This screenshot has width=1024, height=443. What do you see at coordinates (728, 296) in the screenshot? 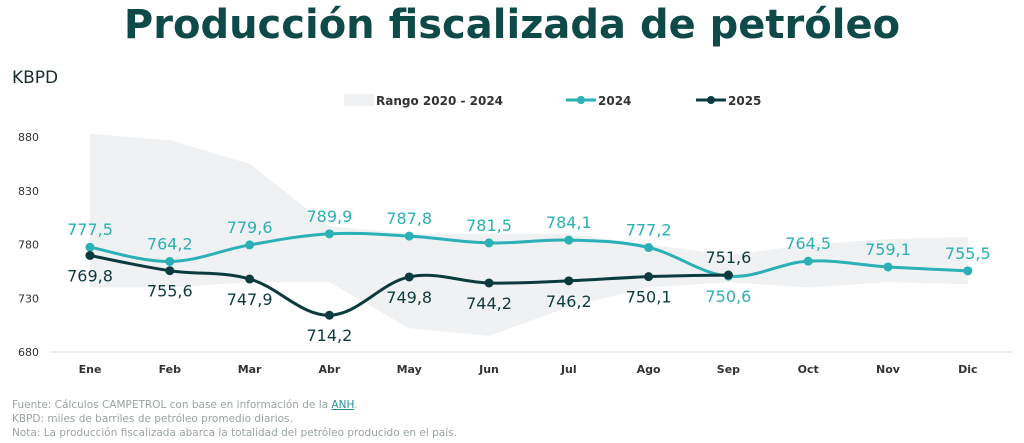
I see `data-label-2024: 750,6` at bounding box center [728, 296].